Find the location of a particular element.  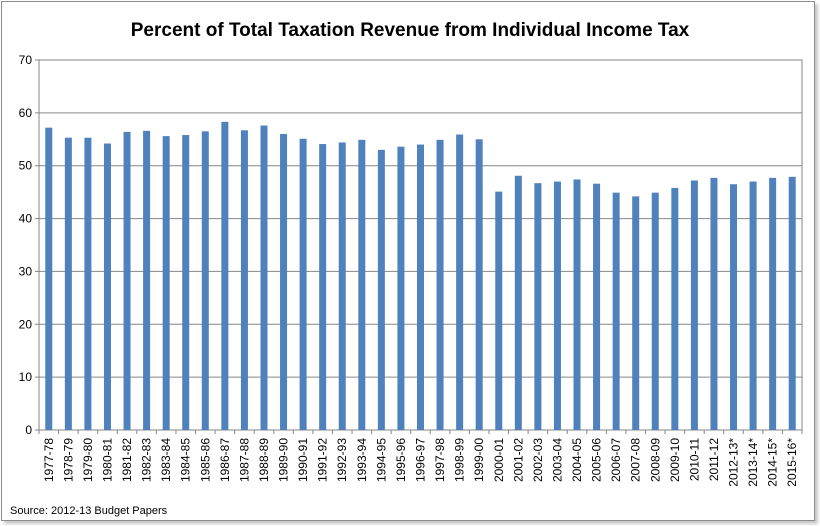

y-tick-label: 0 is located at coordinates (28, 430).